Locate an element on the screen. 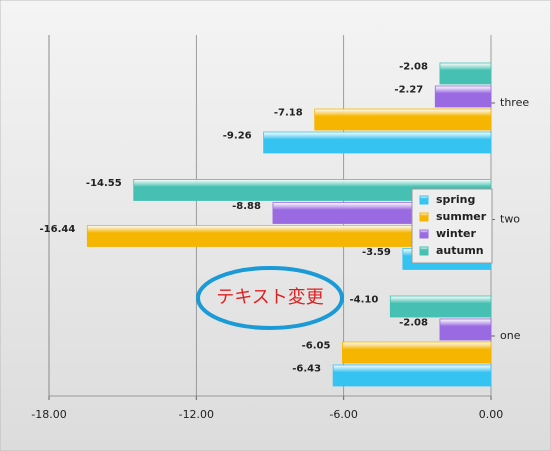  legend-label: summer is located at coordinates (461, 216).